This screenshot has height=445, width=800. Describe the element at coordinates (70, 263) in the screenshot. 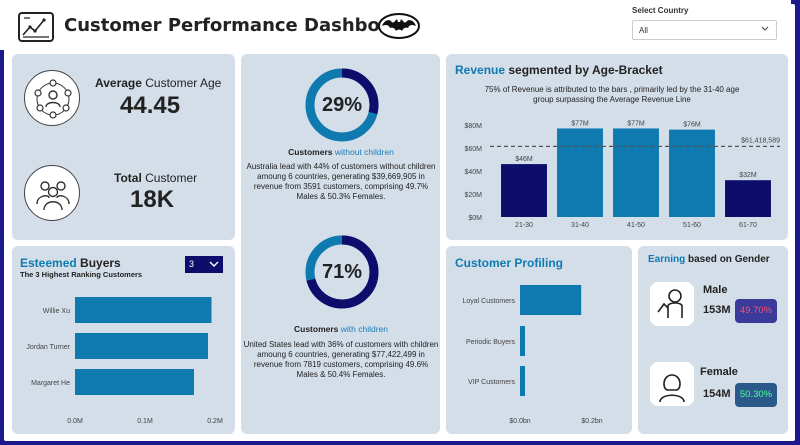

I see `esteemed-buyers-title: Esteemed Buyers` at that location.